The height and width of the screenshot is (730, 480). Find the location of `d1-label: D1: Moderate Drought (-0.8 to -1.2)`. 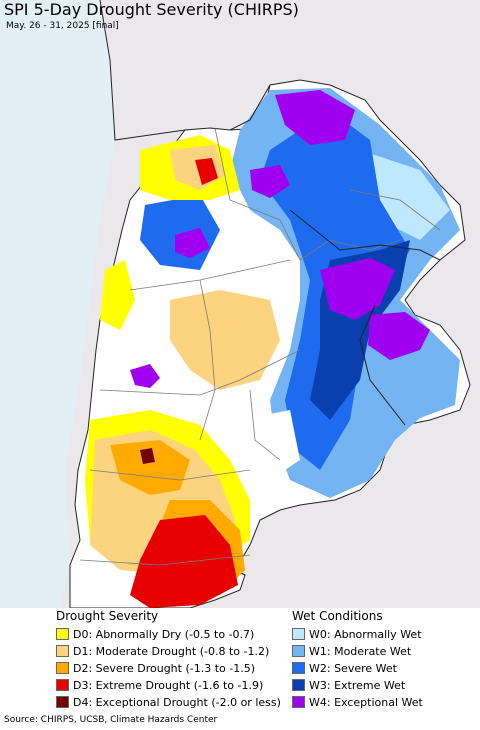

d1-label: D1: Moderate Drought (-0.8 to -1.2) is located at coordinates (171, 651).